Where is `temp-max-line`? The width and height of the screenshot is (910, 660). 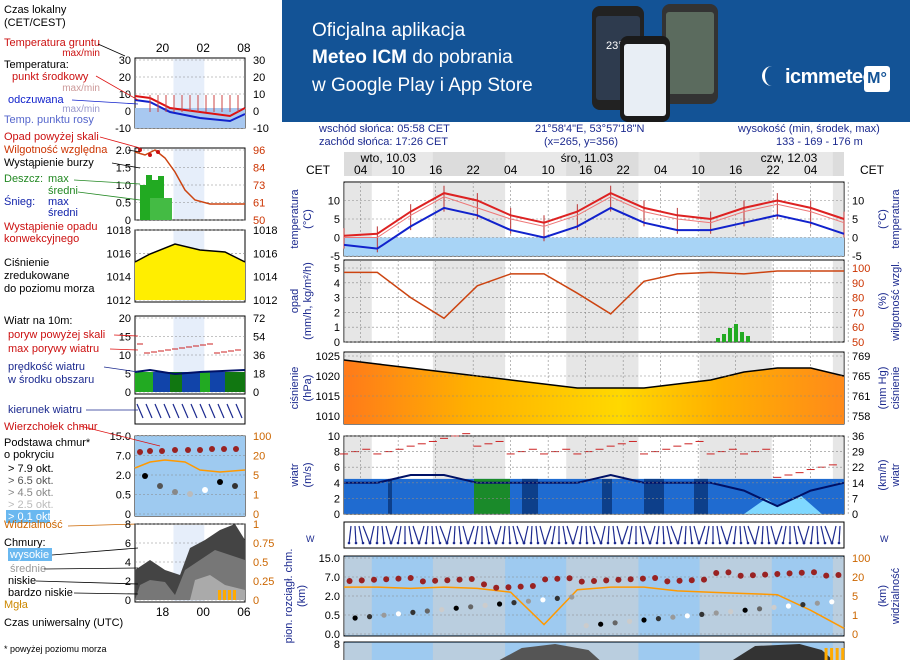 temp-max-line is located at coordinates (594, 214).